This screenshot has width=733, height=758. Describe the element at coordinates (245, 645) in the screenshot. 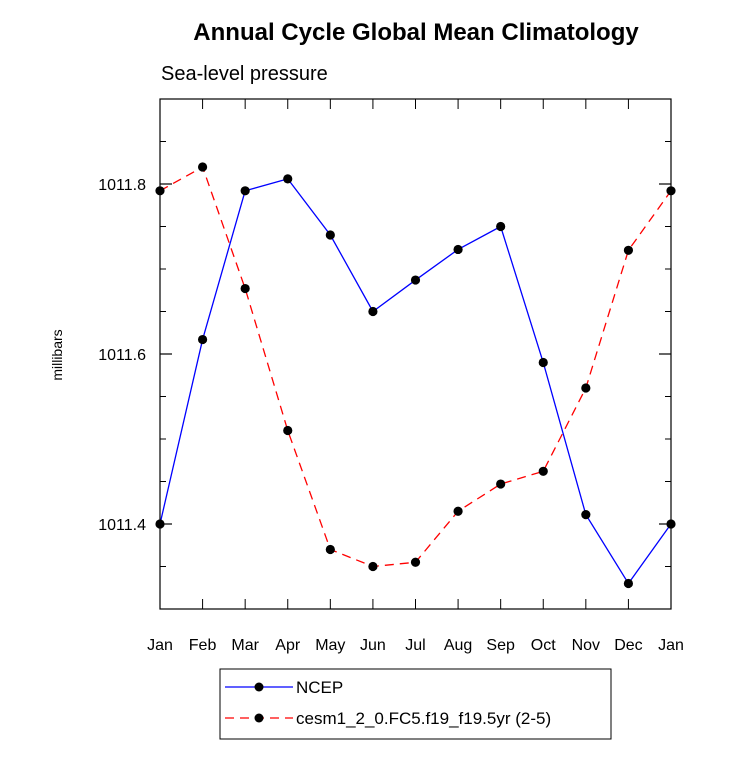

I see `x-tick-label: Mar` at that location.